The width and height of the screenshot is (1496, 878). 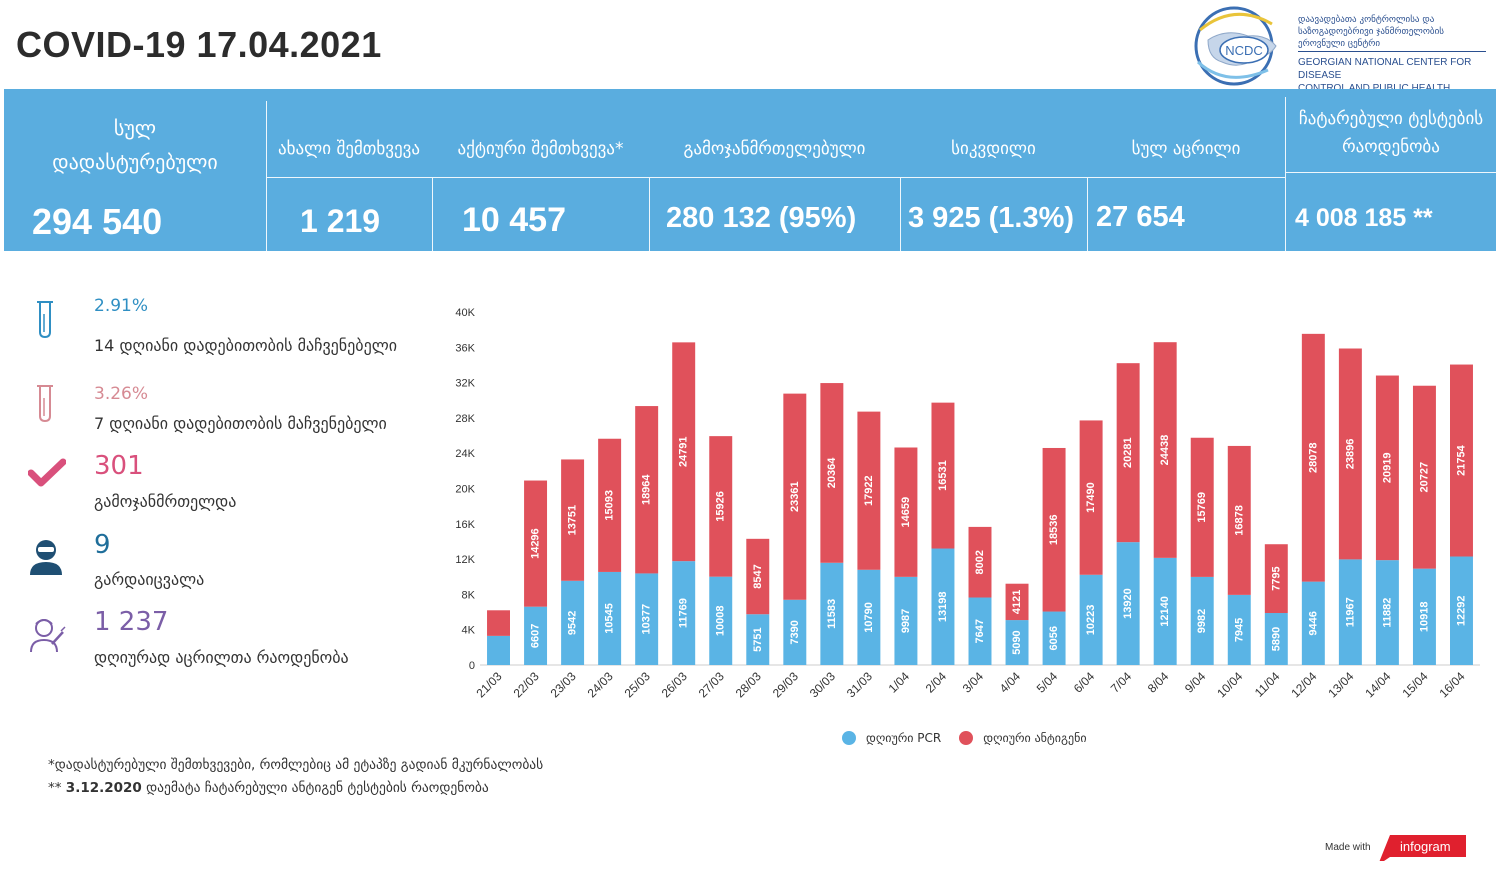 What do you see at coordinates (859, 684) in the screenshot?
I see `x-tick-label: 31/03` at bounding box center [859, 684].